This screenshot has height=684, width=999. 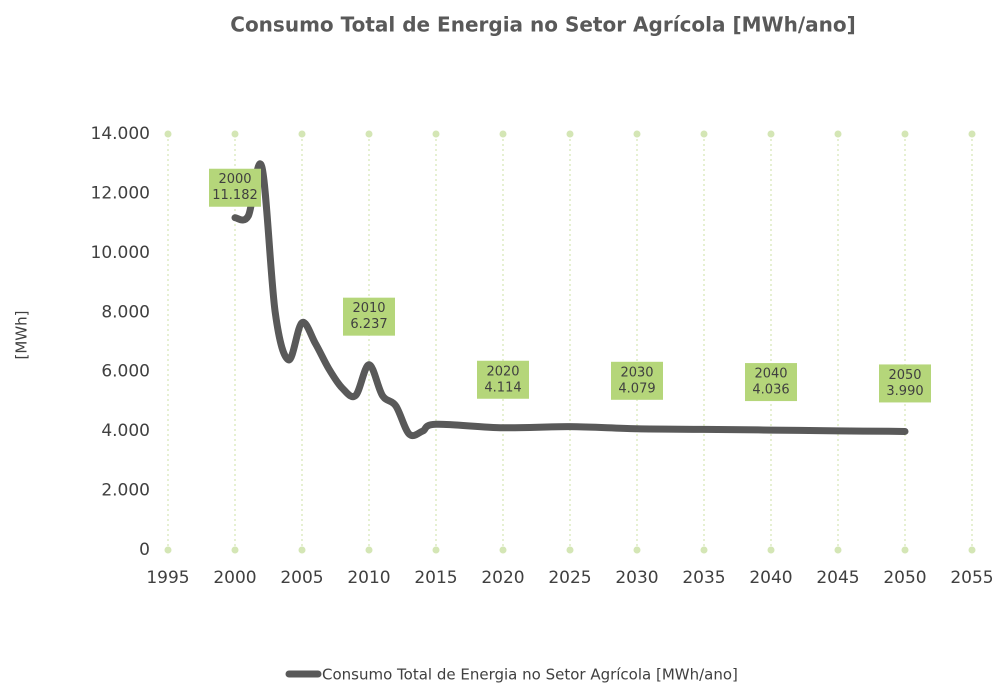 What do you see at coordinates (234, 578) in the screenshot?
I see `x-tick-label: 2000` at bounding box center [234, 578].